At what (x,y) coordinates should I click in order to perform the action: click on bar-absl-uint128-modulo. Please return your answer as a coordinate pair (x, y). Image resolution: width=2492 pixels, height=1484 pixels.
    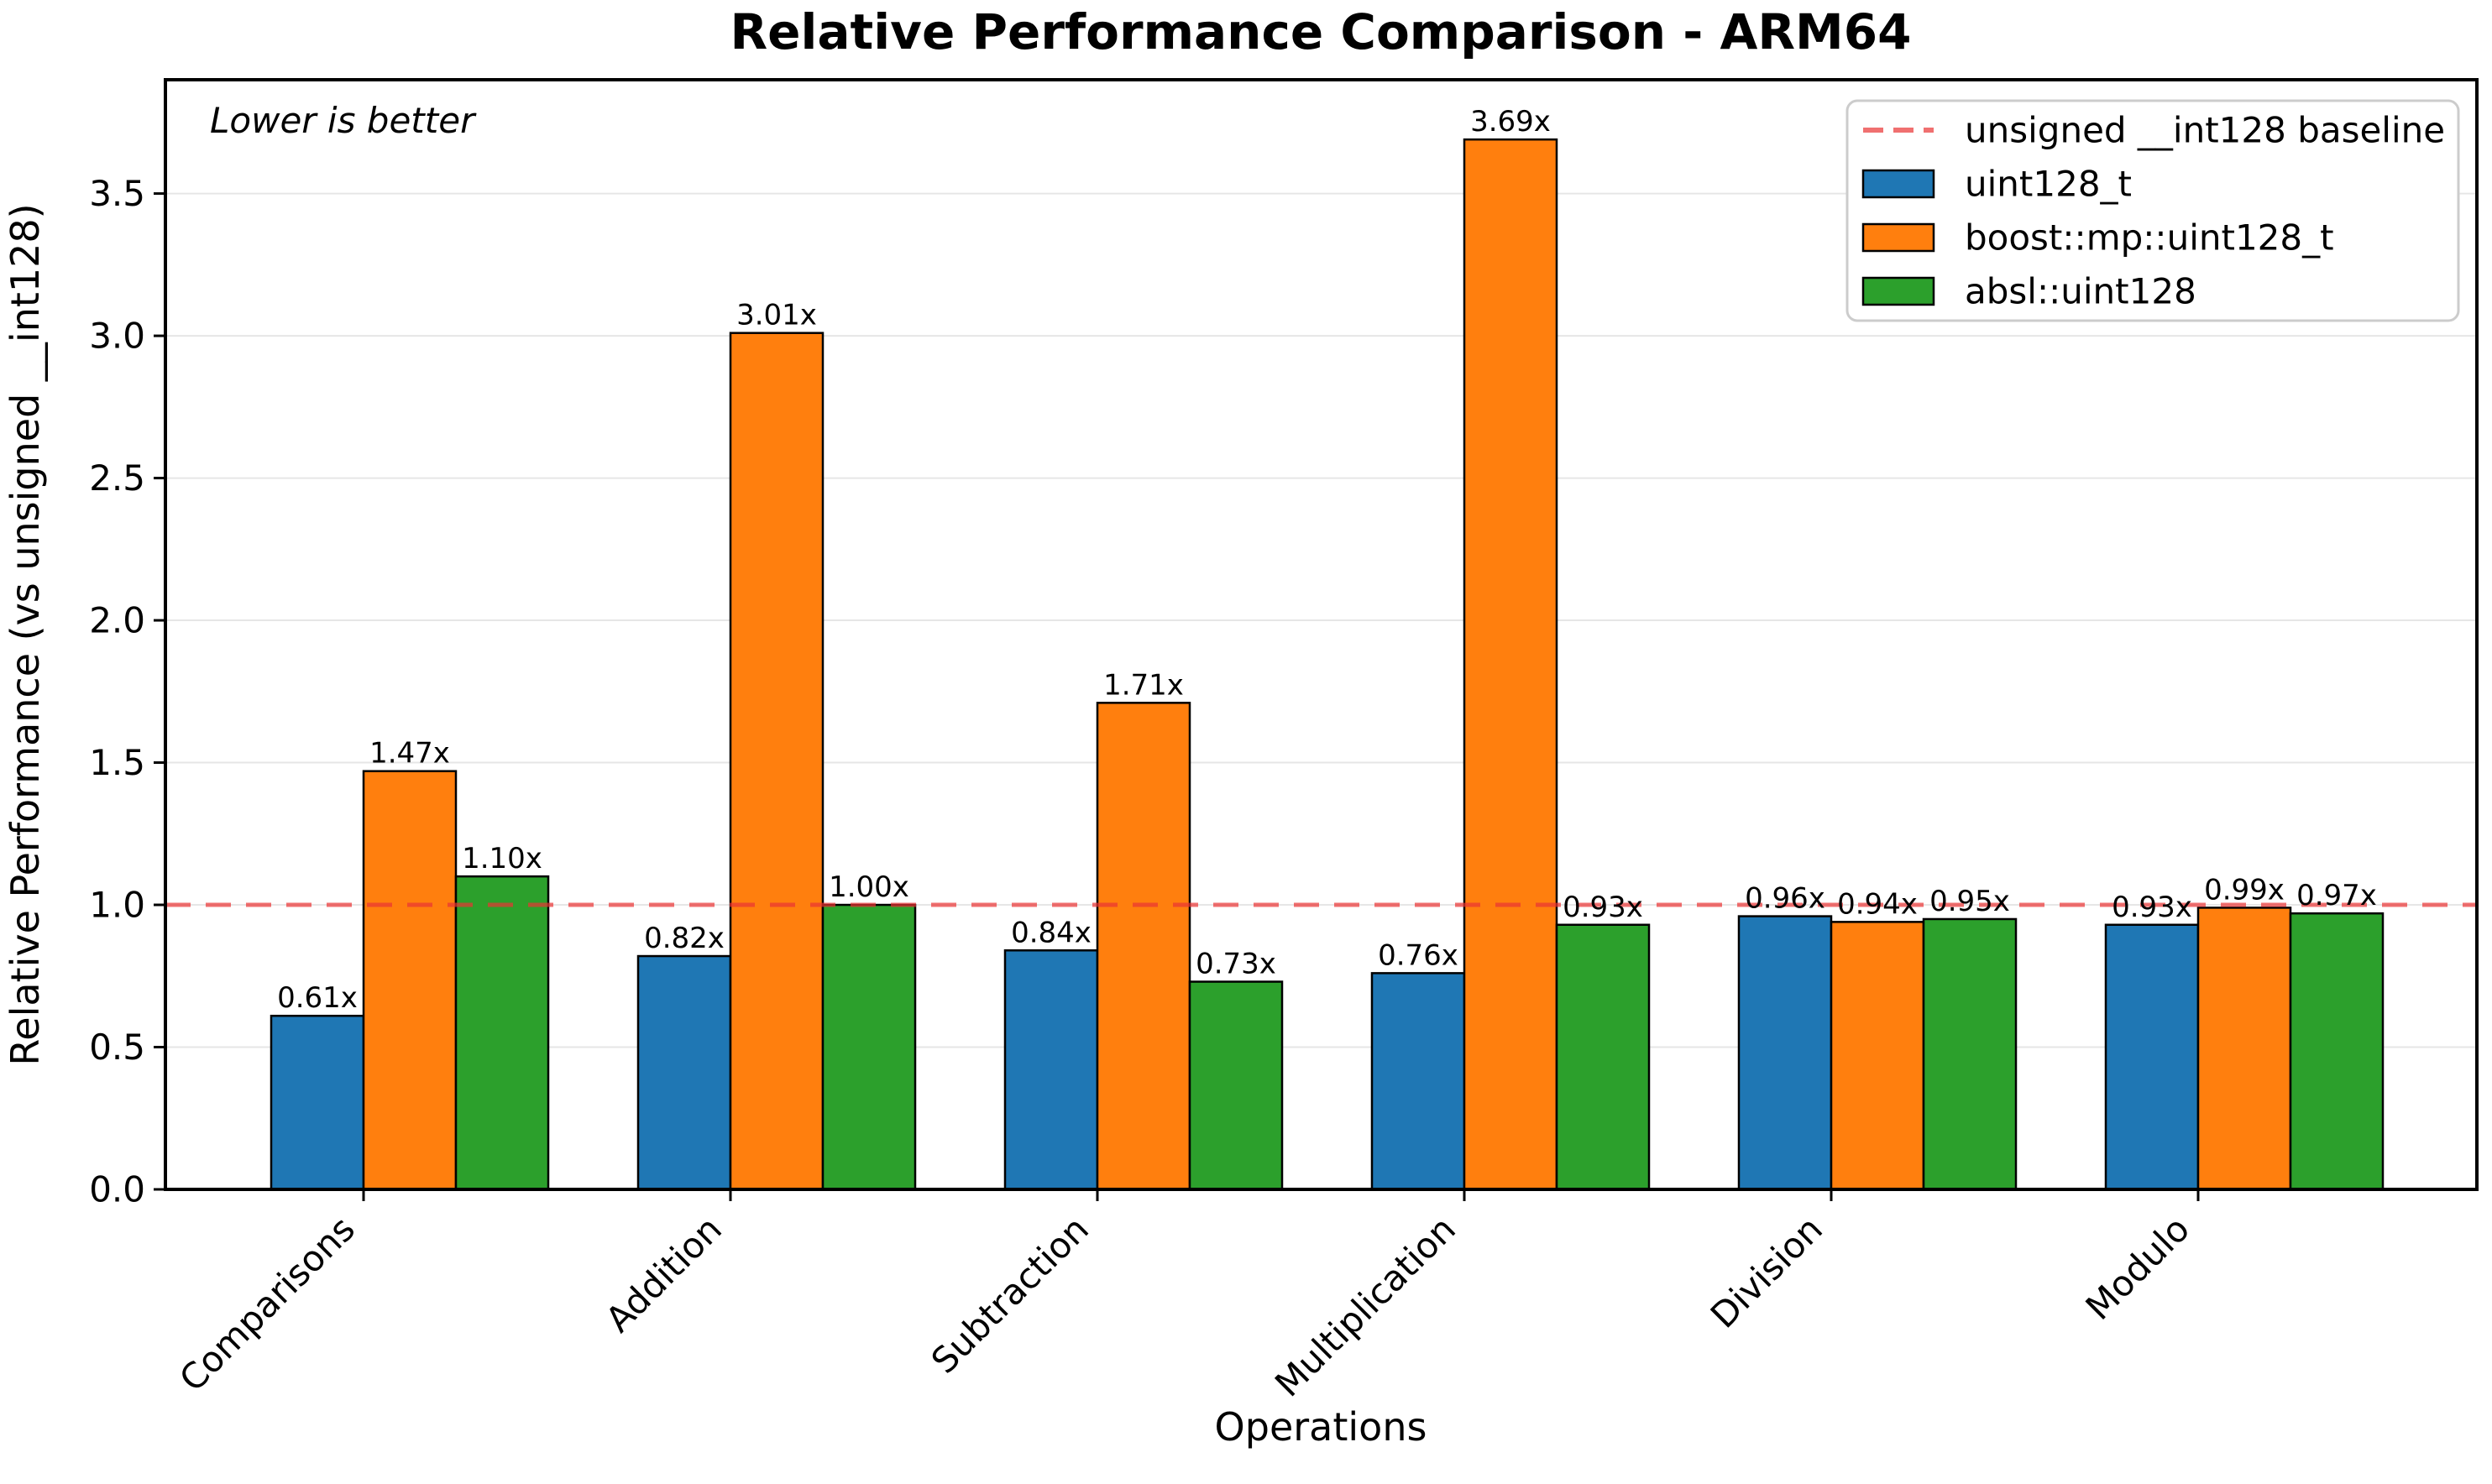
    Looking at the image, I should click on (2337, 1051).